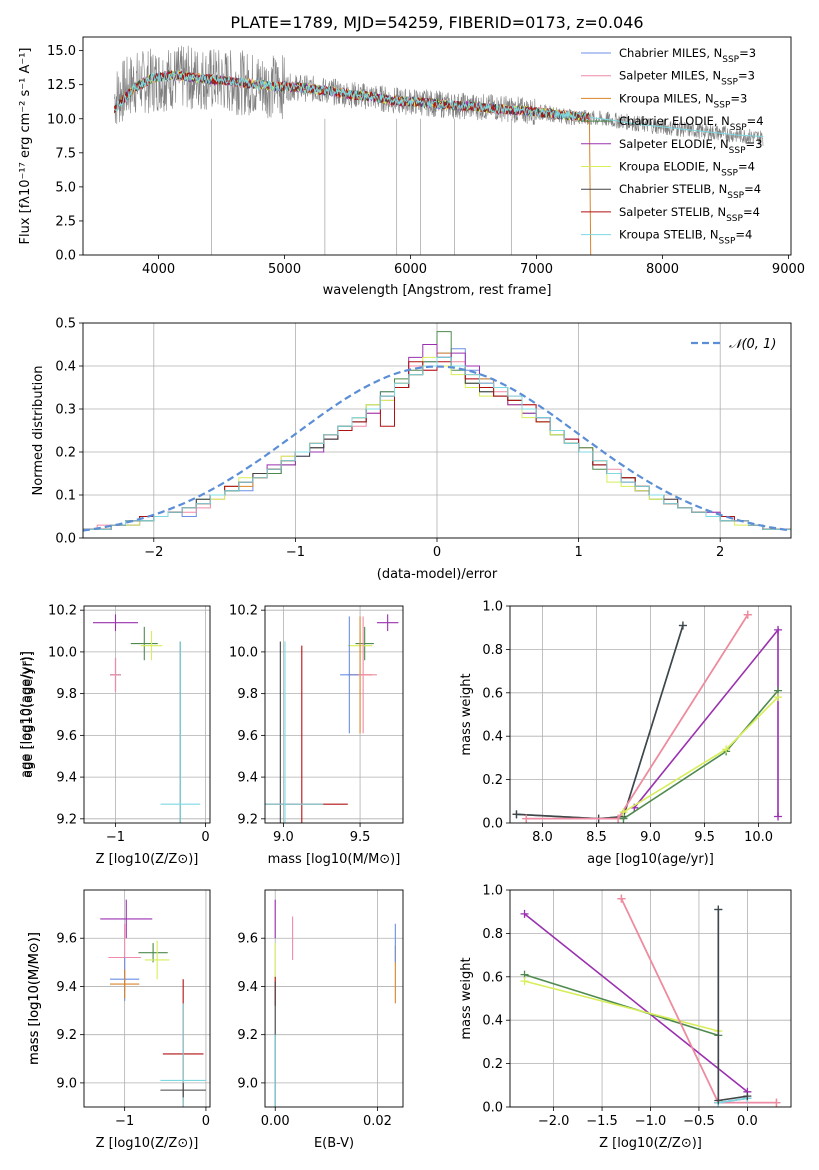 The image size is (819, 1170). What do you see at coordinates (65, 324) in the screenshot?
I see `y-tick-label: 0.5` at bounding box center [65, 324].